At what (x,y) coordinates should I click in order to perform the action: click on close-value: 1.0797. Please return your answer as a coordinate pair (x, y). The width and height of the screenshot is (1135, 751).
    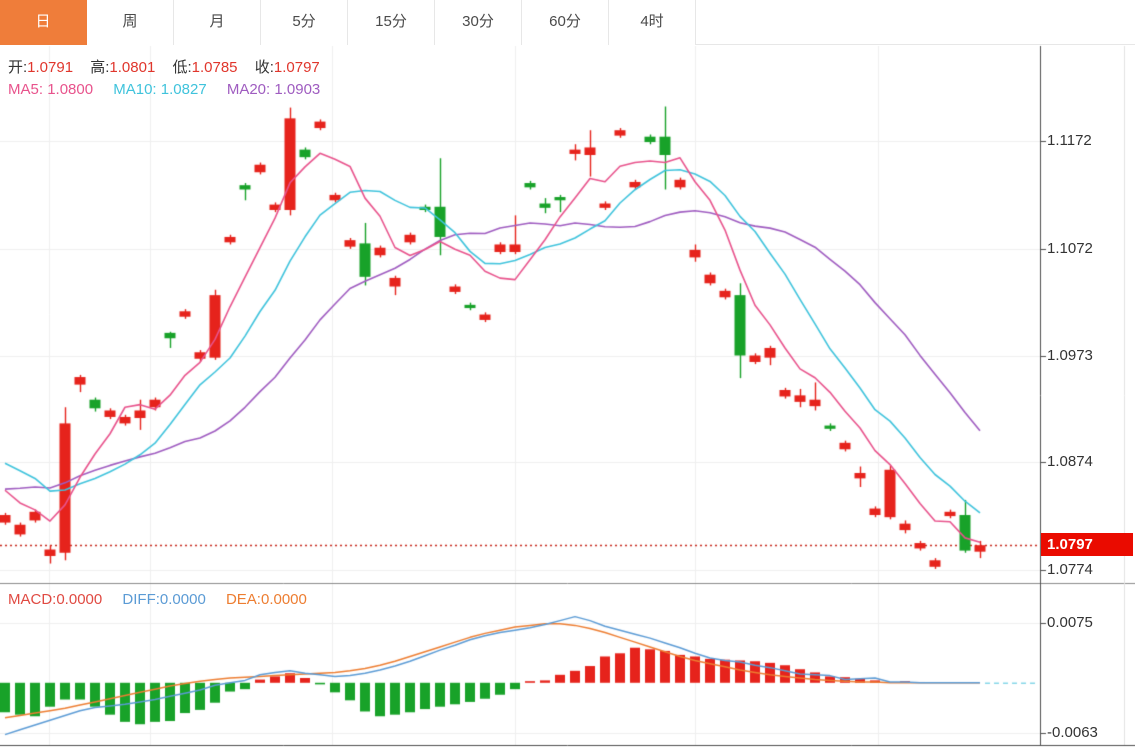
    Looking at the image, I should click on (296, 67).